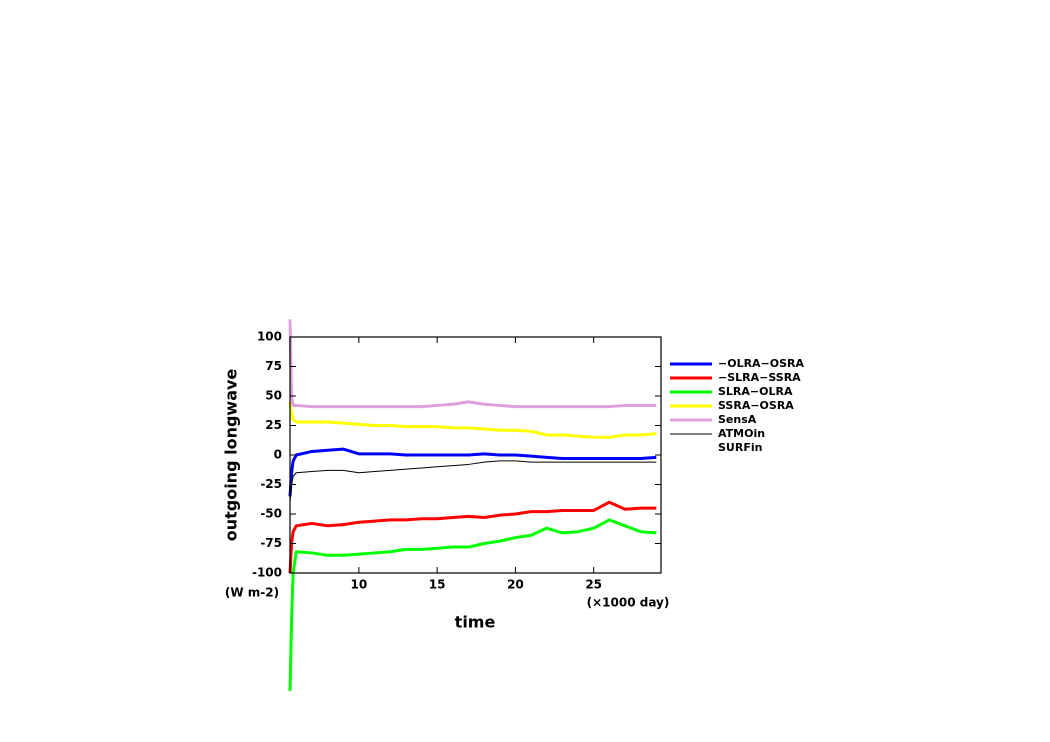 The width and height of the screenshot is (1050, 742). I want to click on y-unit: (W m-2), so click(252, 593).